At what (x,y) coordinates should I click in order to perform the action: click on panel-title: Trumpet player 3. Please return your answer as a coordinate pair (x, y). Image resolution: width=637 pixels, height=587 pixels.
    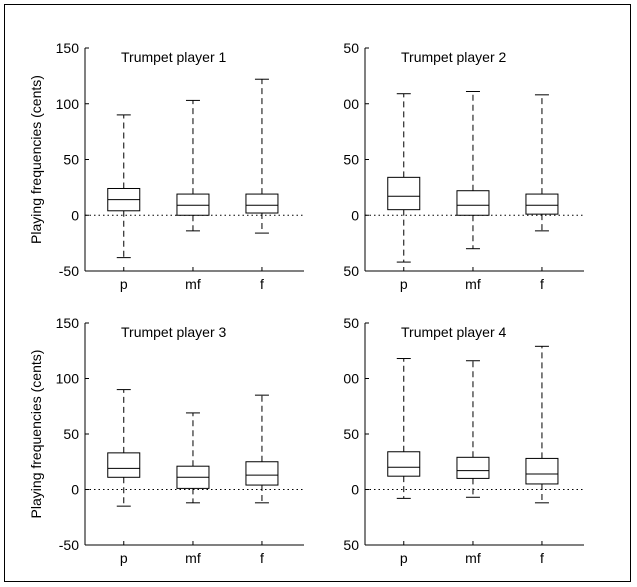
    Looking at the image, I should click on (174, 332).